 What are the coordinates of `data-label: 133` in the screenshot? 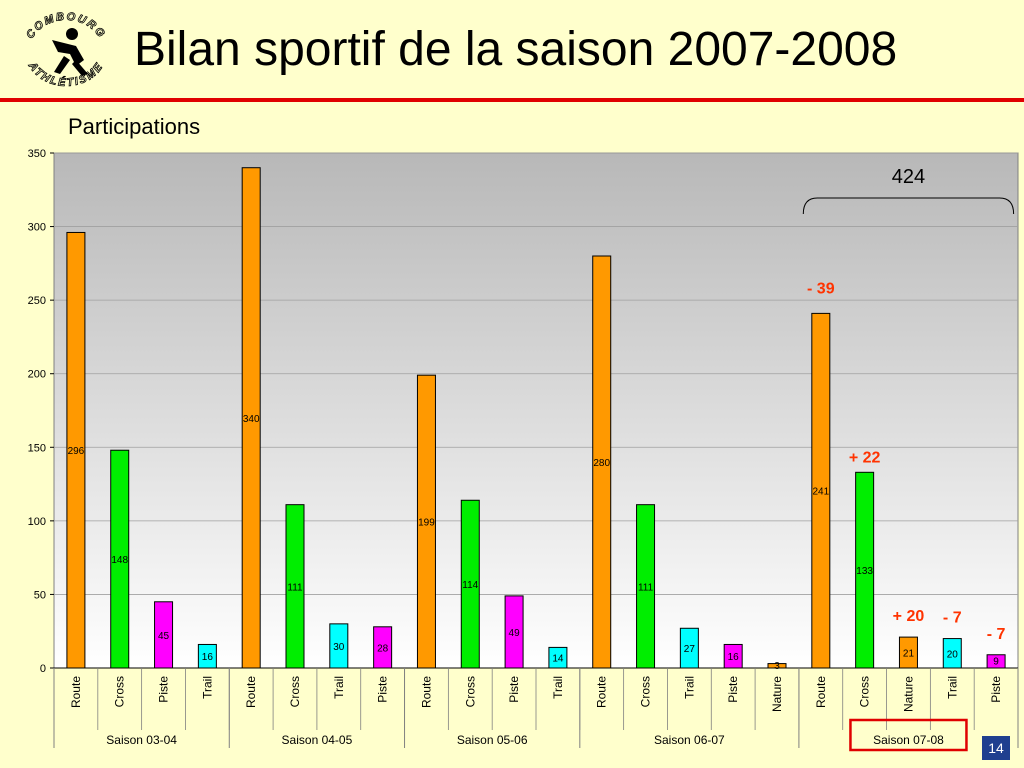 It's located at (864, 571).